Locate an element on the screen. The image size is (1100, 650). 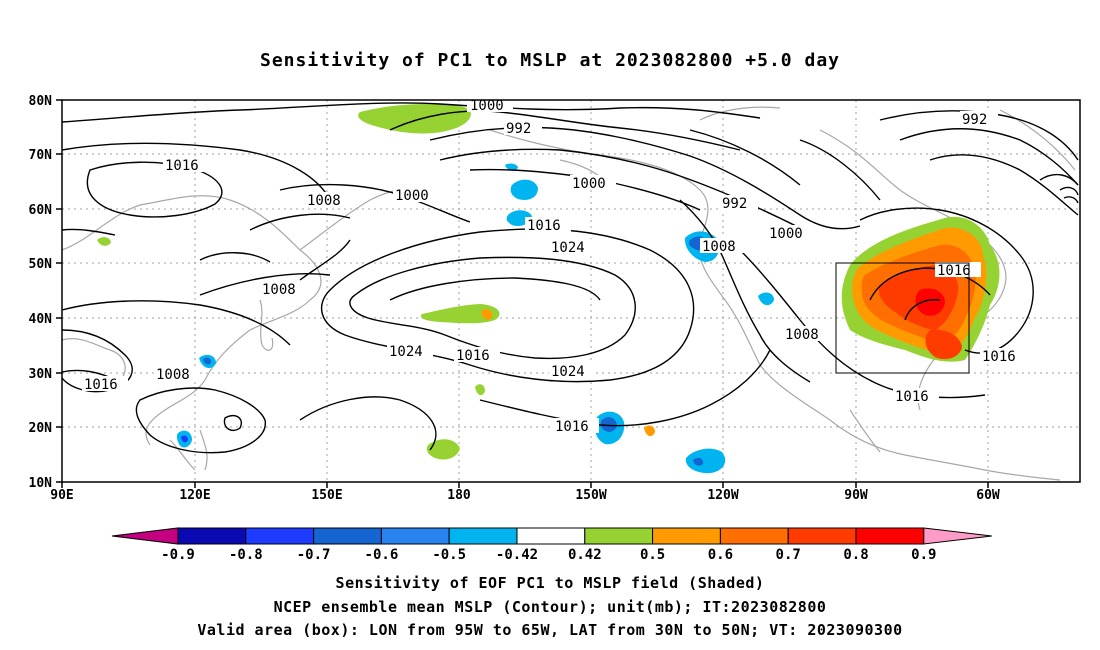
lon-tick-labels: 90E 120E 150E 180 150W 120W 90W 60W is located at coordinates (525, 495).